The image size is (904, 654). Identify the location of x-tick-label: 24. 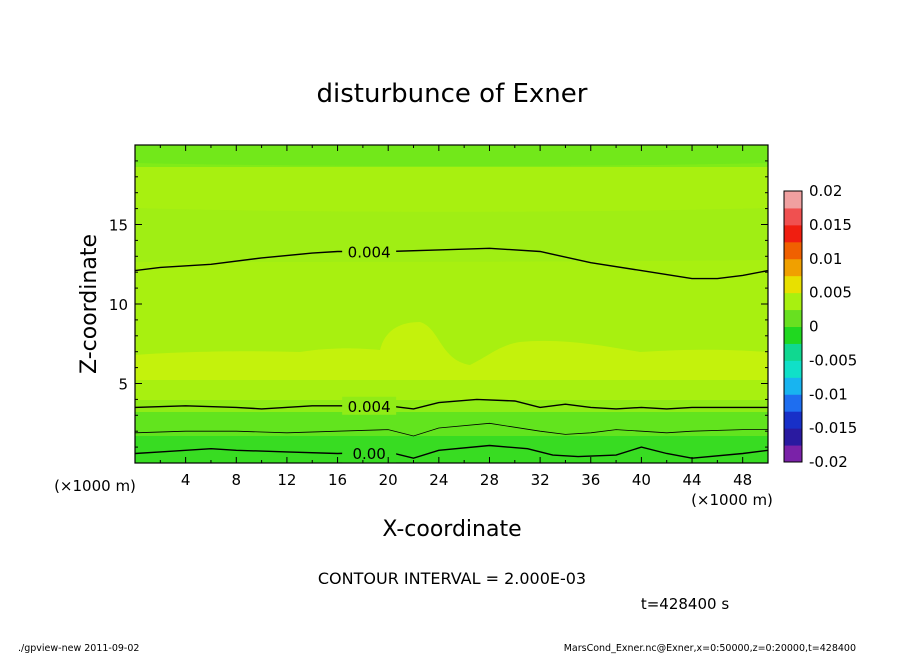
(438, 480).